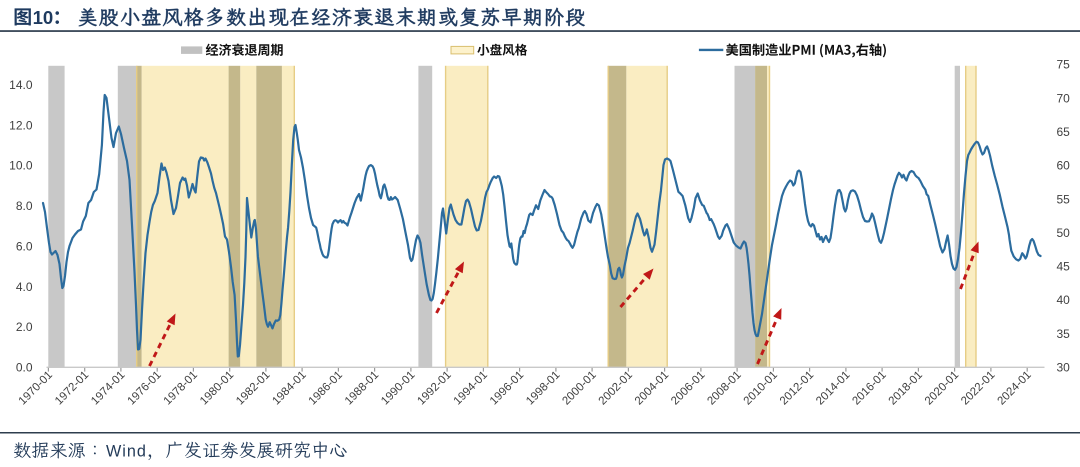 The width and height of the screenshot is (1080, 467). Describe the element at coordinates (24, 327) in the screenshot. I see `svg-text: 2.0` at that location.